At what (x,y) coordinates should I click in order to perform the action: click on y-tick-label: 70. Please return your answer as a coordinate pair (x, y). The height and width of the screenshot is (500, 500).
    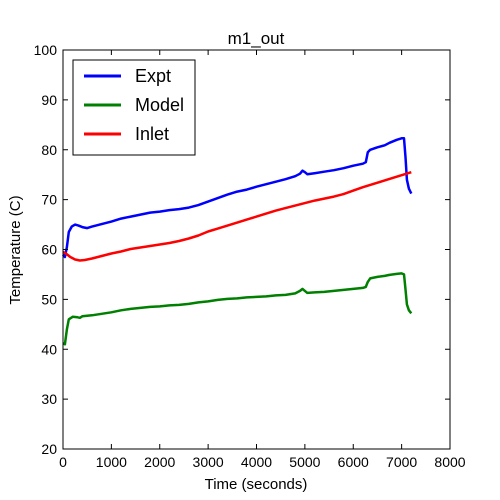
    Looking at the image, I should click on (49, 200).